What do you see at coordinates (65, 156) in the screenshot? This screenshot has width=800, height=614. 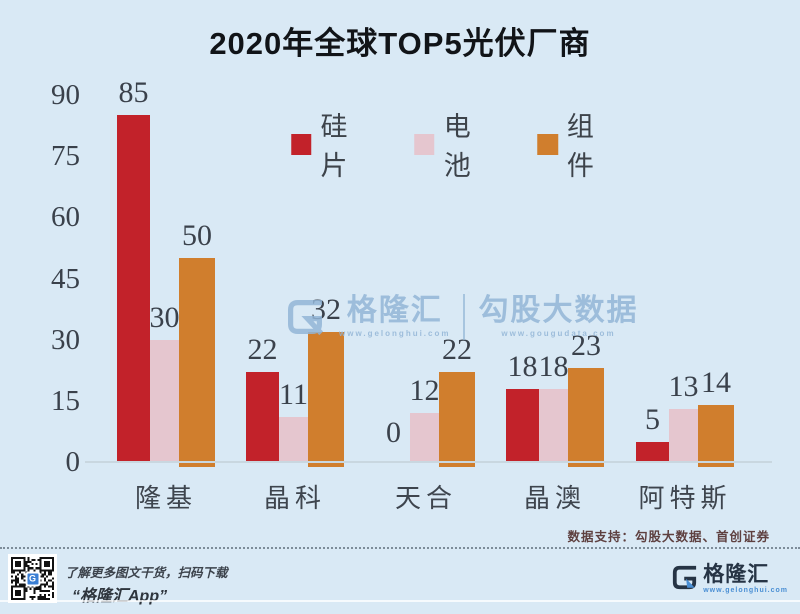 I see `y-axis-tick-label: 75` at bounding box center [65, 156].